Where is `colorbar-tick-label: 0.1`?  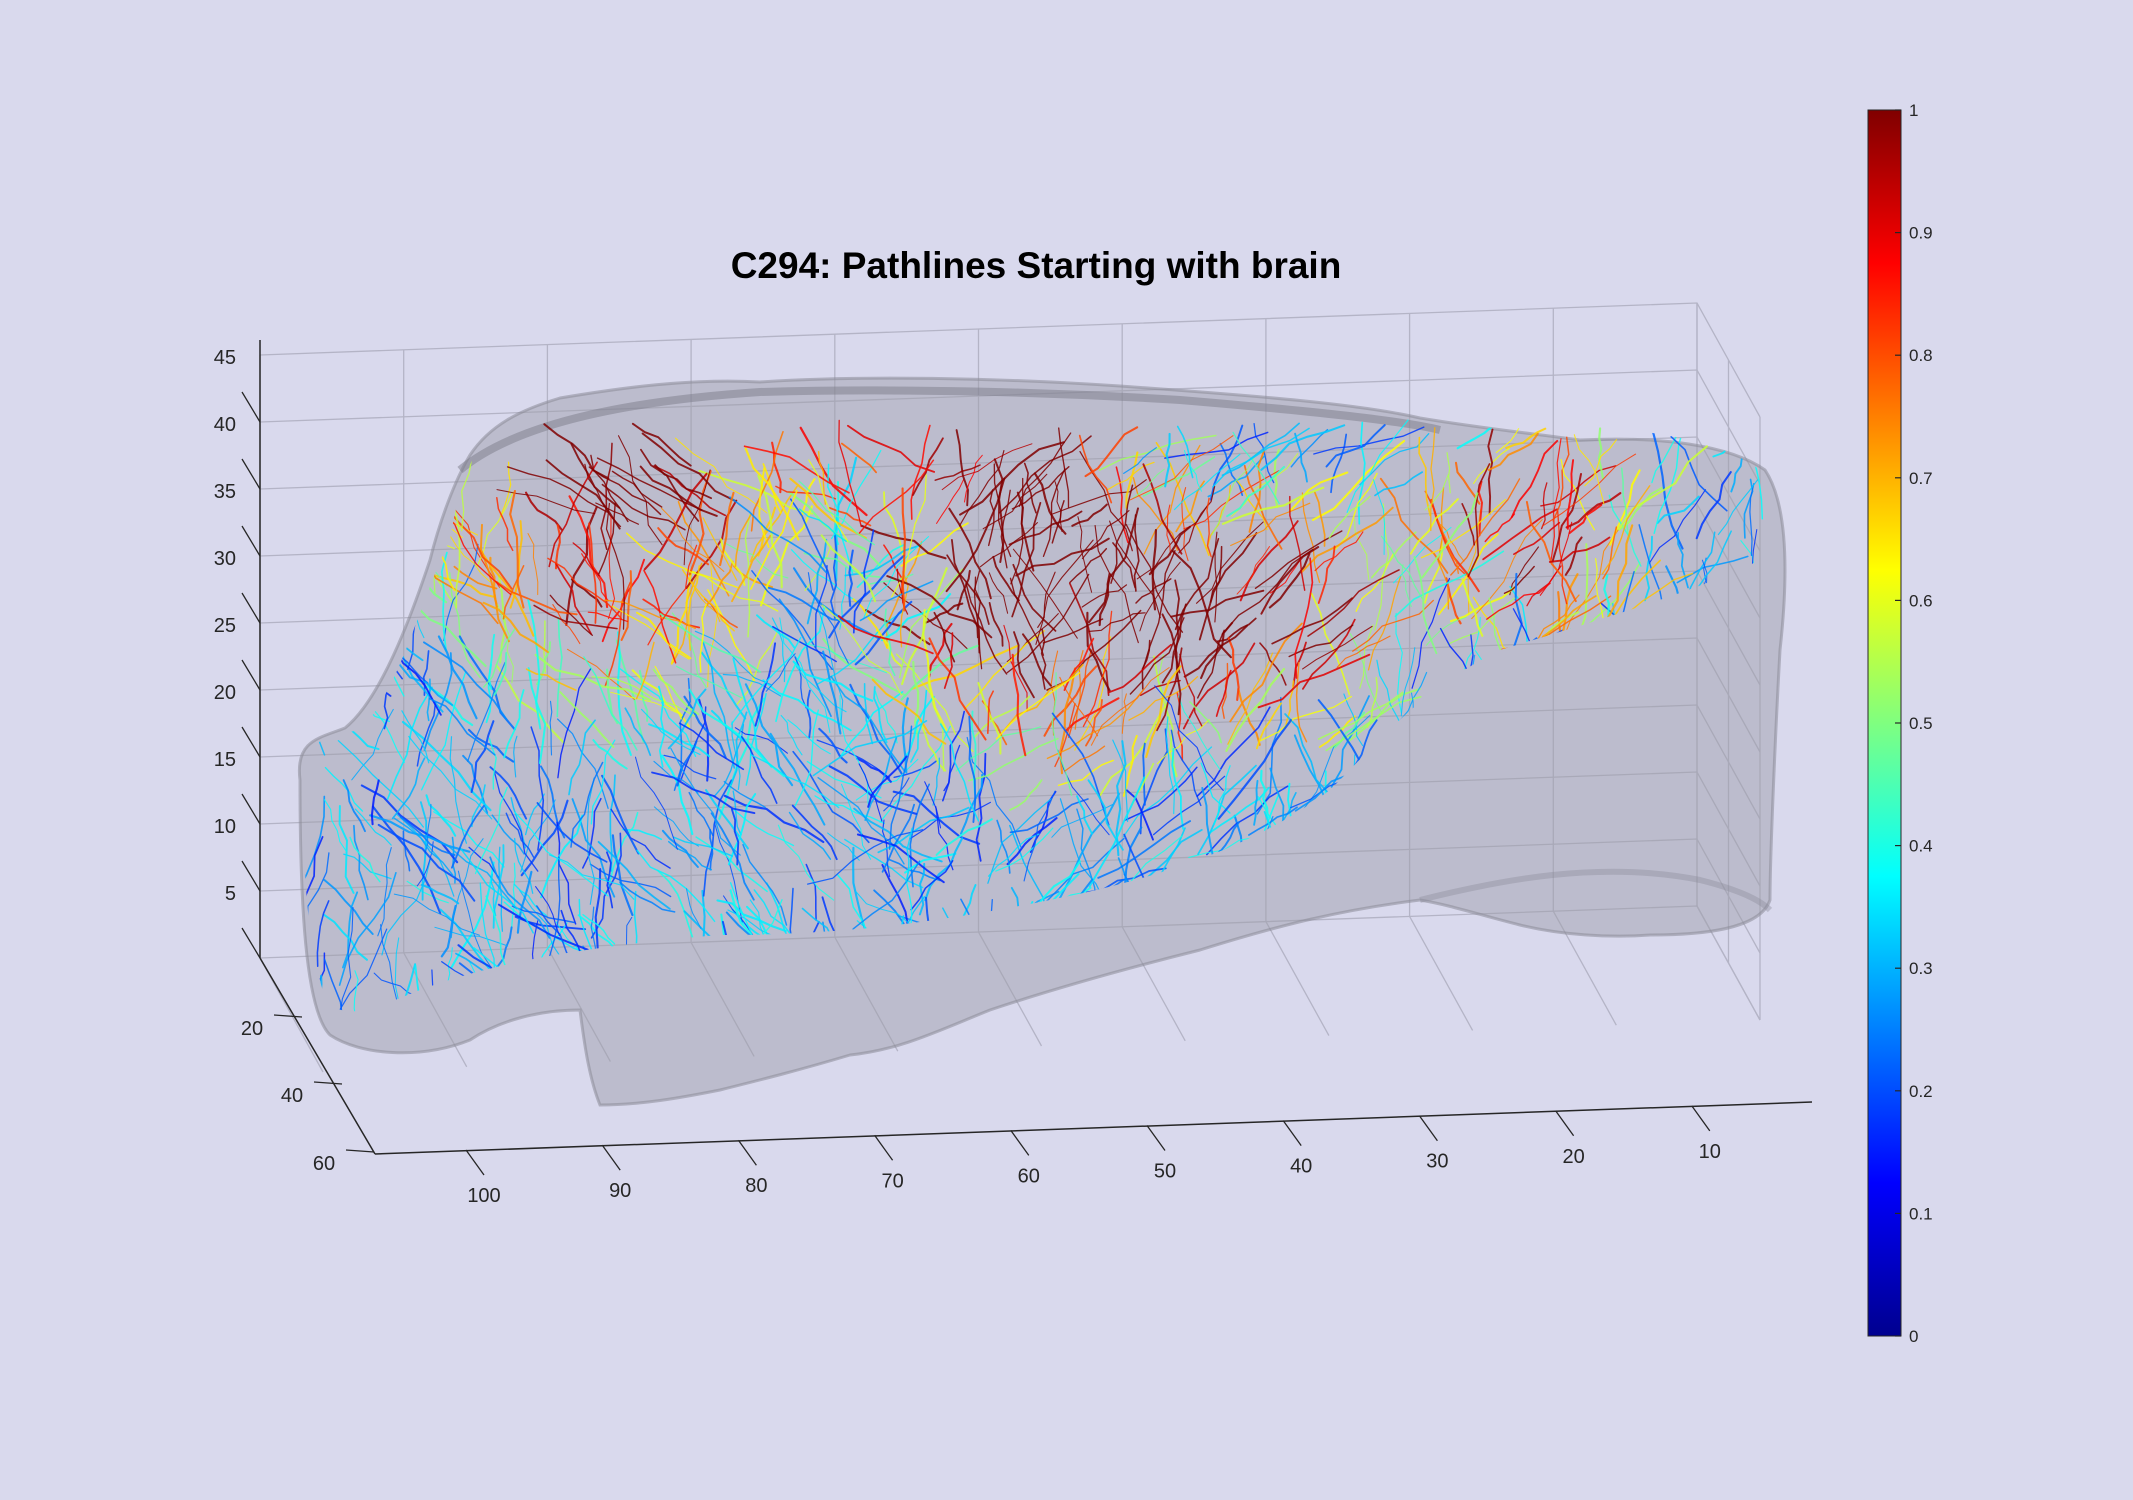 colorbar-tick-label: 0.1 is located at coordinates (1921, 1213).